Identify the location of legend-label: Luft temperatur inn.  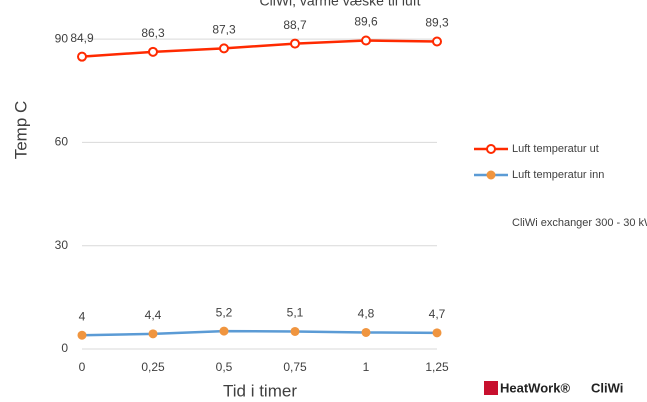
(558, 175).